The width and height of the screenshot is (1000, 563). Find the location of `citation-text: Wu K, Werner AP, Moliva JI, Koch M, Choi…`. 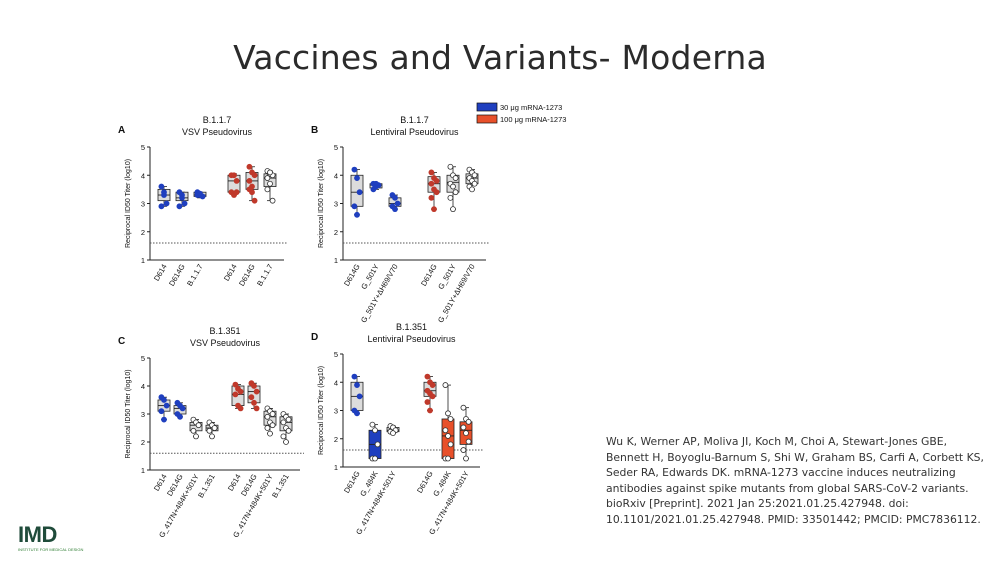

citation-text: Wu K, Werner AP, Moliva JI, Koch M, Choi… is located at coordinates (795, 480).